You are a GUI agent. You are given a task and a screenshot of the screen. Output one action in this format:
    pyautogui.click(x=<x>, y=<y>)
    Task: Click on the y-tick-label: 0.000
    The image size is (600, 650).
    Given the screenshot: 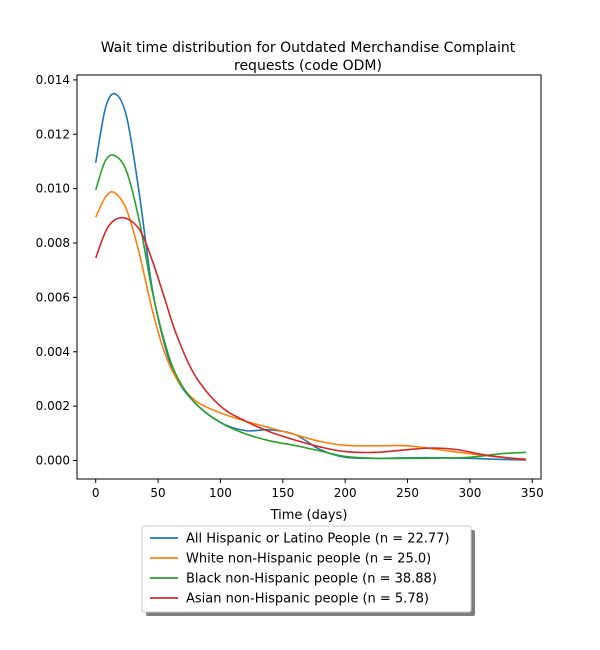 What is the action you would take?
    pyautogui.click(x=53, y=461)
    